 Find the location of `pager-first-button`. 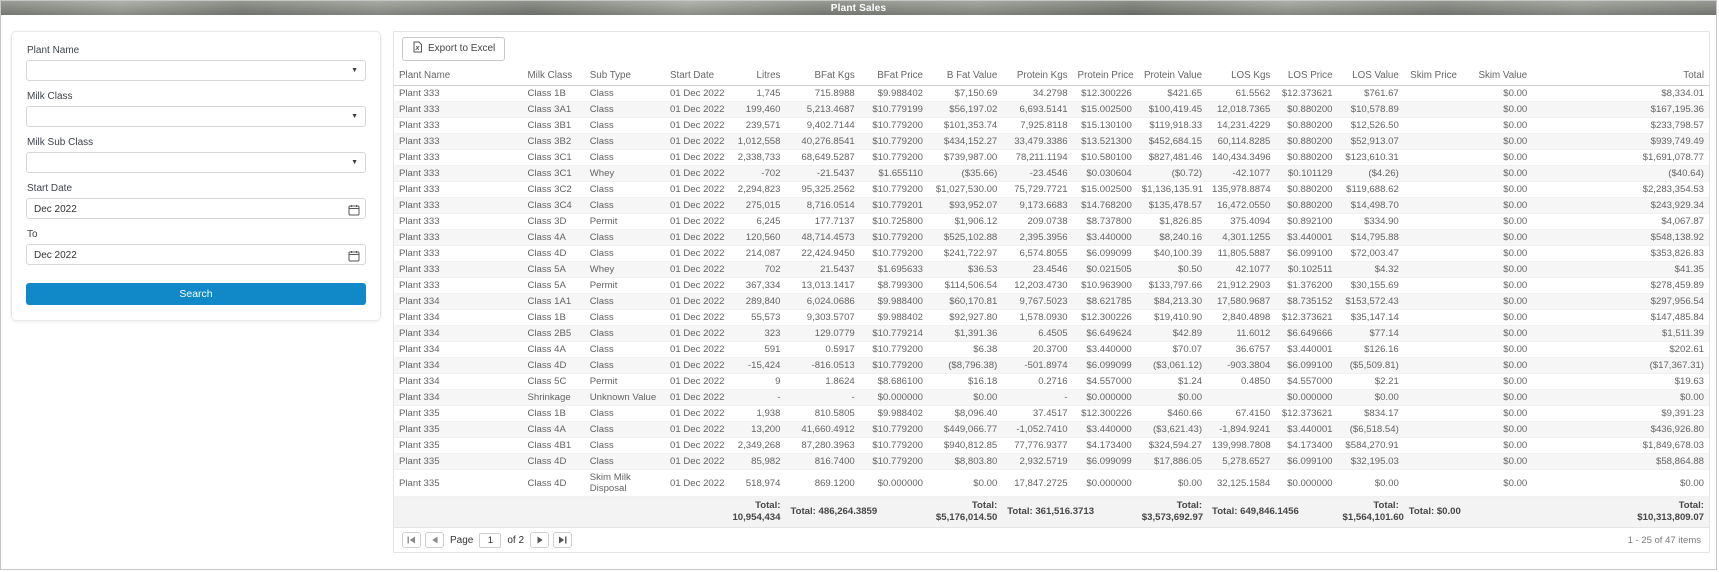

pager-first-button is located at coordinates (411, 540).